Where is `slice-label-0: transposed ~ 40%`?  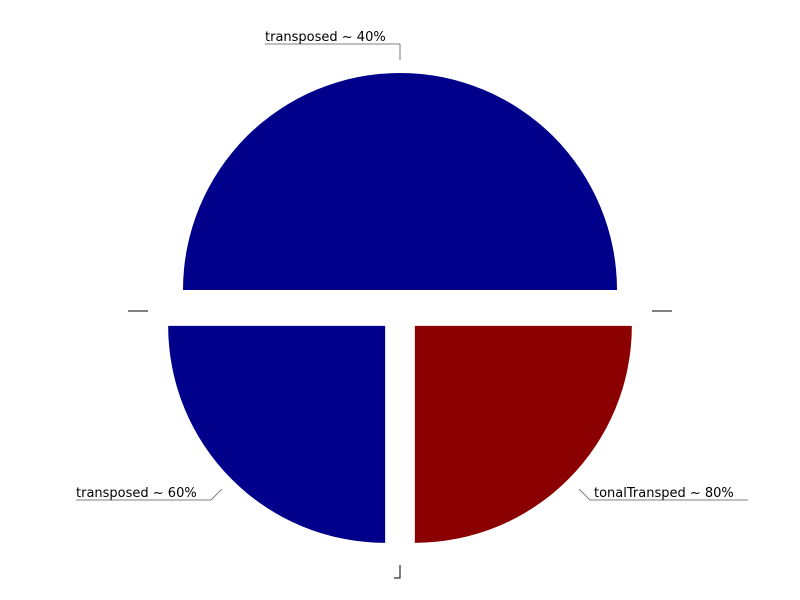
slice-label-0: transposed ~ 40% is located at coordinates (325, 37).